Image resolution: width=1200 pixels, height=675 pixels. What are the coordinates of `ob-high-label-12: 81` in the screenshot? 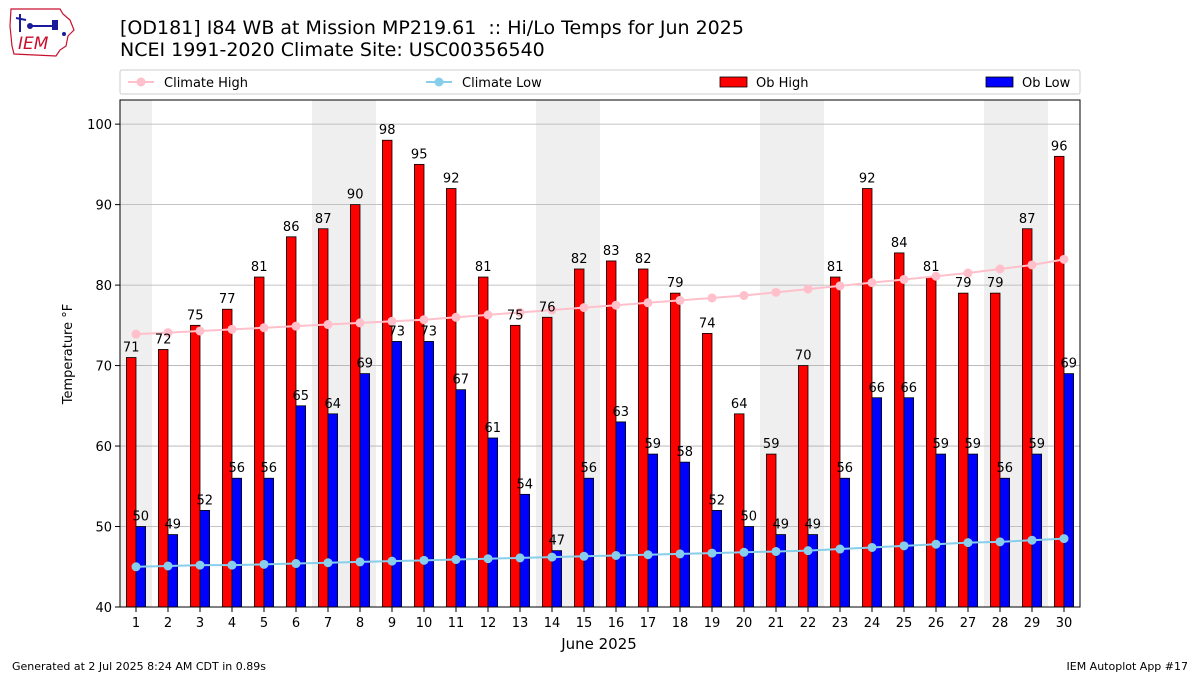 It's located at (483, 267).